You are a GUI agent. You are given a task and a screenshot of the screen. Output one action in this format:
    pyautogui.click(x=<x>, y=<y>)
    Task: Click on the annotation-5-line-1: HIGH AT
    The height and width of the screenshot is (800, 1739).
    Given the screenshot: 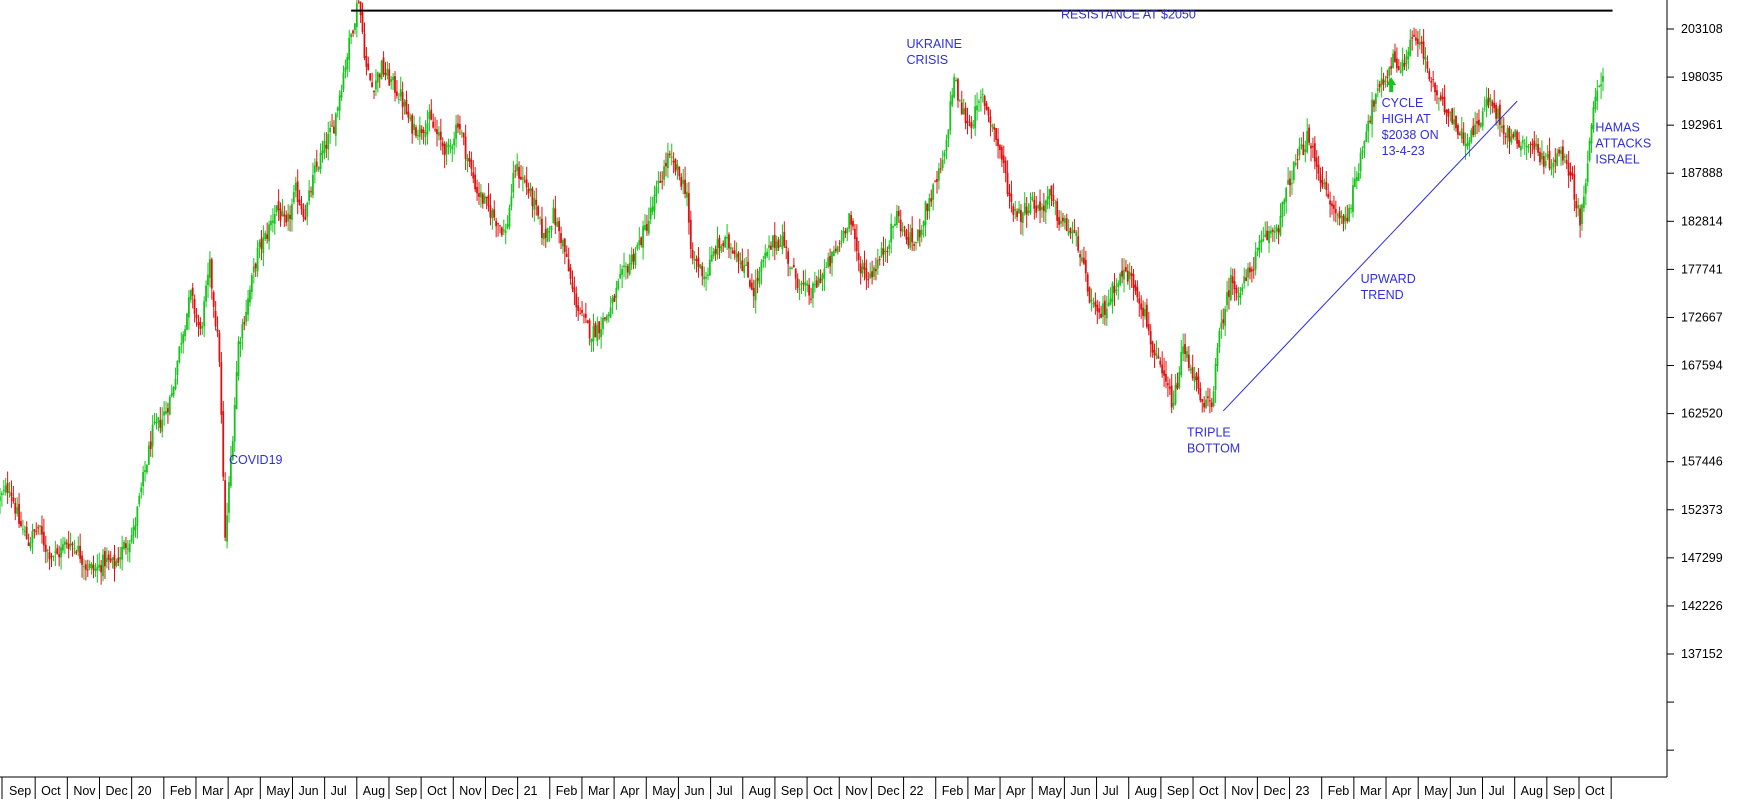 What is the action you would take?
    pyautogui.click(x=1406, y=119)
    